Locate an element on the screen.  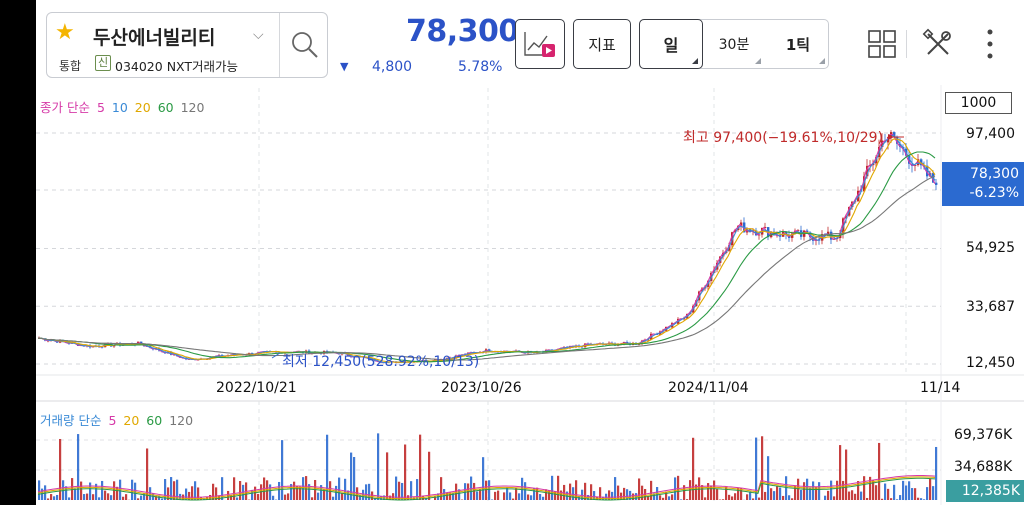
favorite-star-icon: ★ is located at coordinates (65, 32).